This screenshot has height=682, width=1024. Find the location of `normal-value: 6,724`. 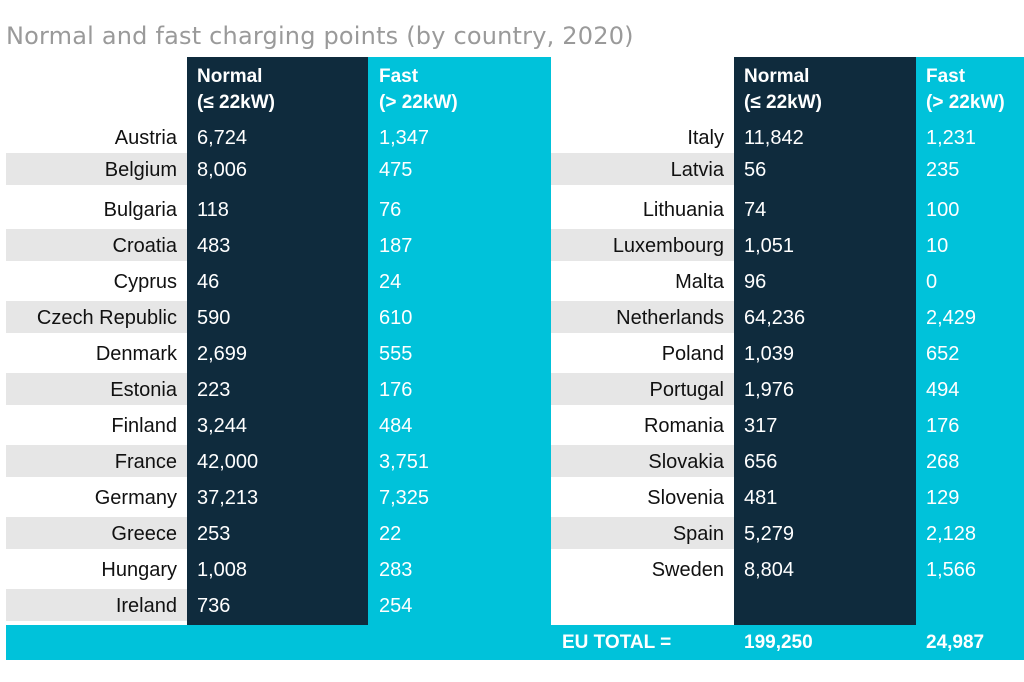

normal-value: 6,724 is located at coordinates (222, 138).